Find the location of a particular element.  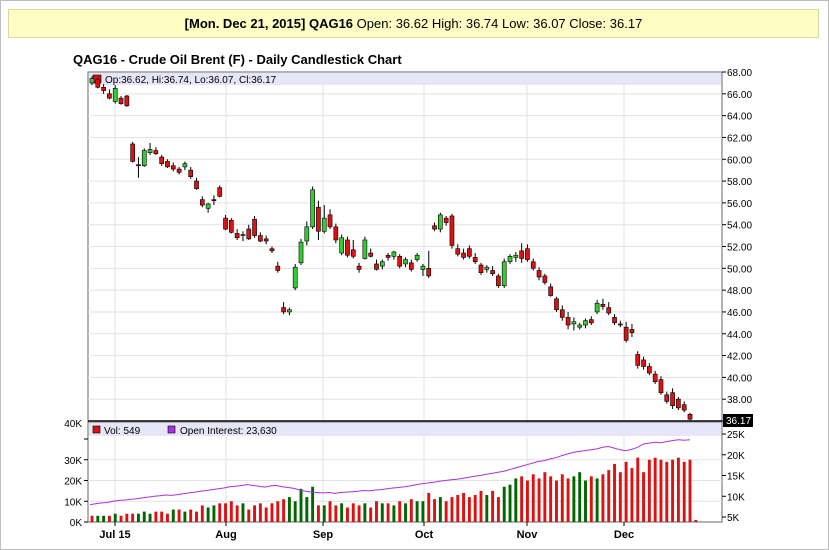

oi-tick-label: 15K is located at coordinates (736, 477).